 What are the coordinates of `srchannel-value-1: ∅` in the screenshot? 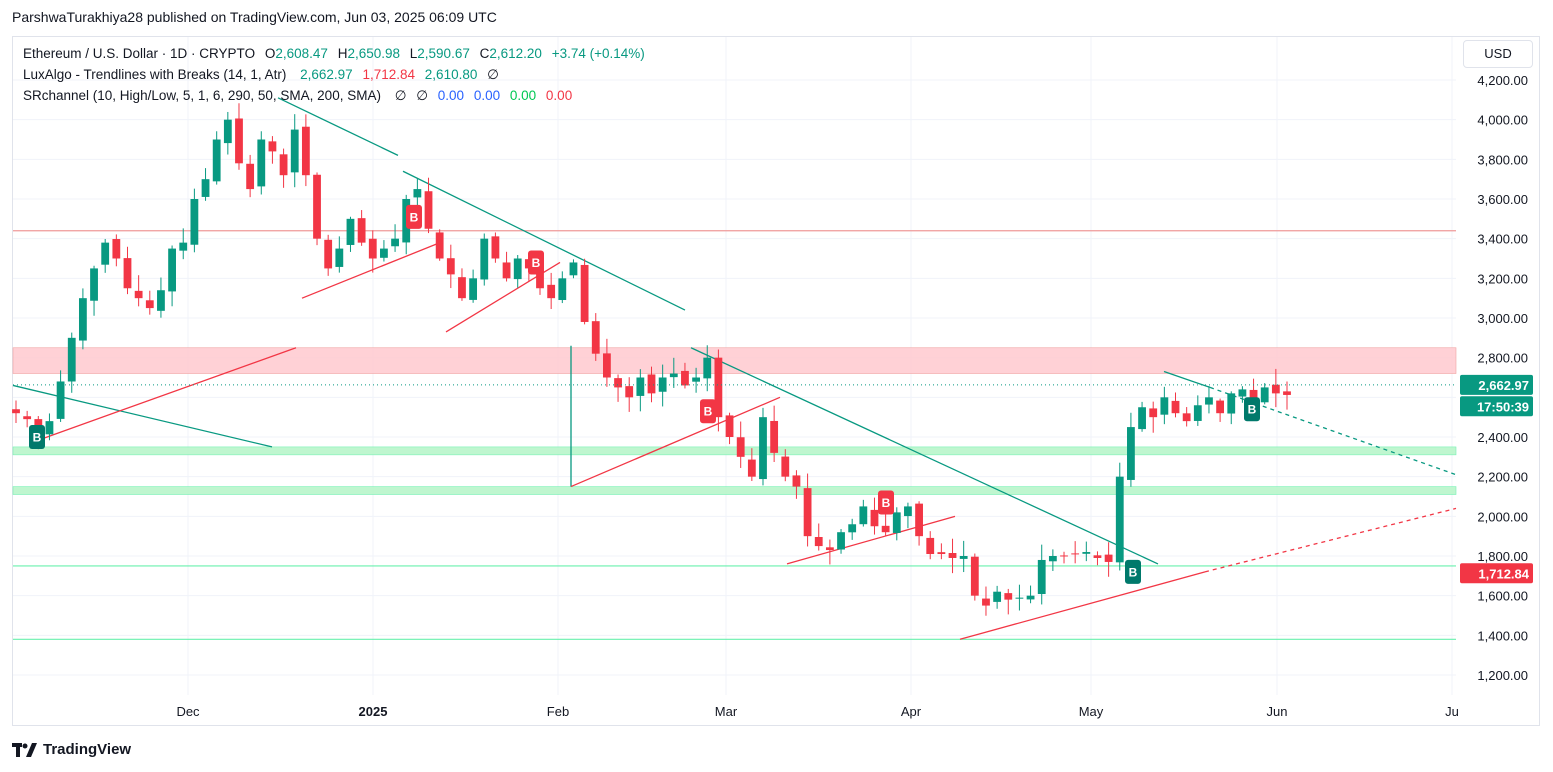 It's located at (400, 95).